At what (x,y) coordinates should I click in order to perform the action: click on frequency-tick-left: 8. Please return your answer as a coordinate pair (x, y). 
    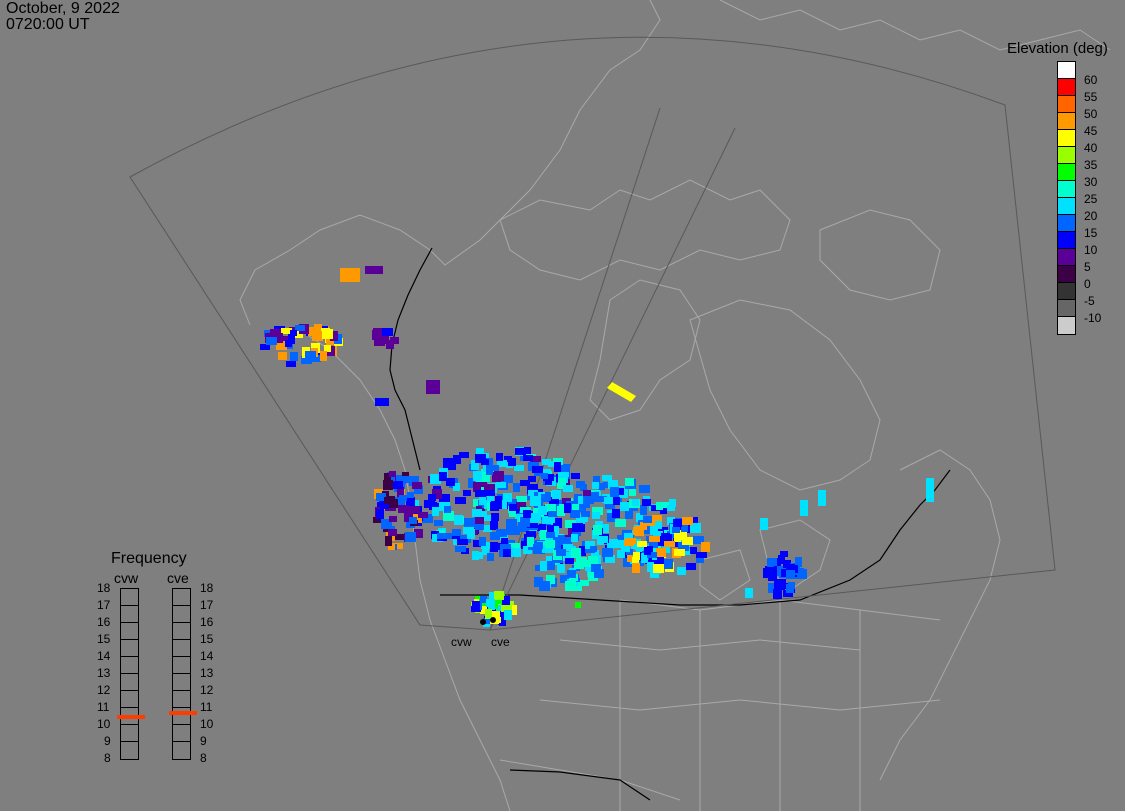
    Looking at the image, I should click on (107, 758).